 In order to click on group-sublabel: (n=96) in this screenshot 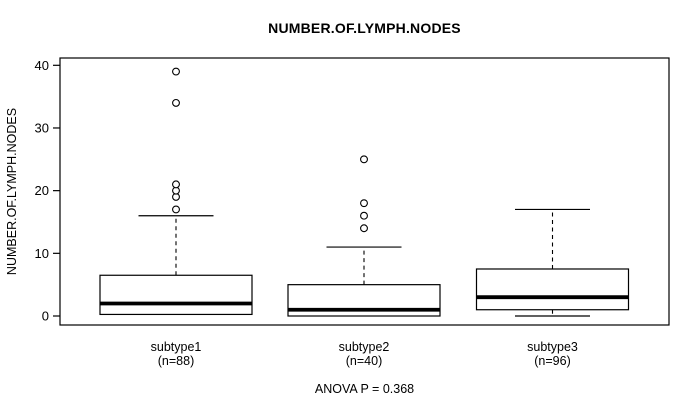, I will do `click(552, 361)`.